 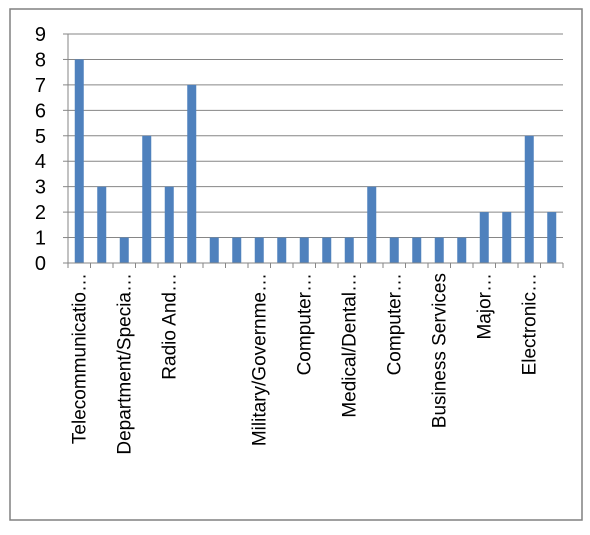 What do you see at coordinates (40, 111) in the screenshot?
I see `y-tick-label: 6` at bounding box center [40, 111].